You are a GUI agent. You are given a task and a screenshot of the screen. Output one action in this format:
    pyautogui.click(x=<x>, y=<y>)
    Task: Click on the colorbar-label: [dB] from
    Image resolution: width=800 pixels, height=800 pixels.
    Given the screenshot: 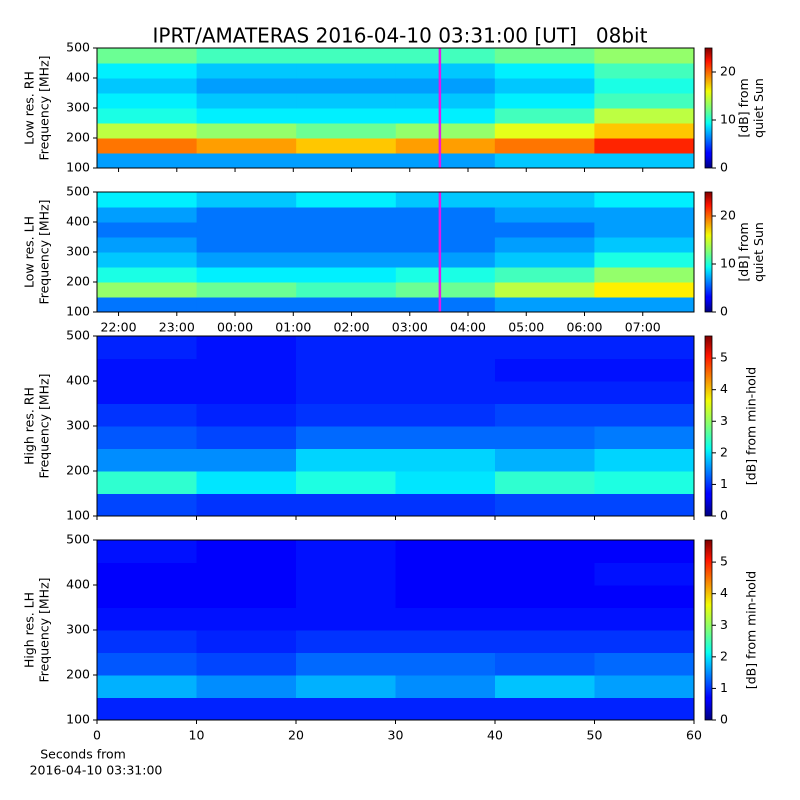 What is the action you would take?
    pyautogui.click(x=743, y=251)
    